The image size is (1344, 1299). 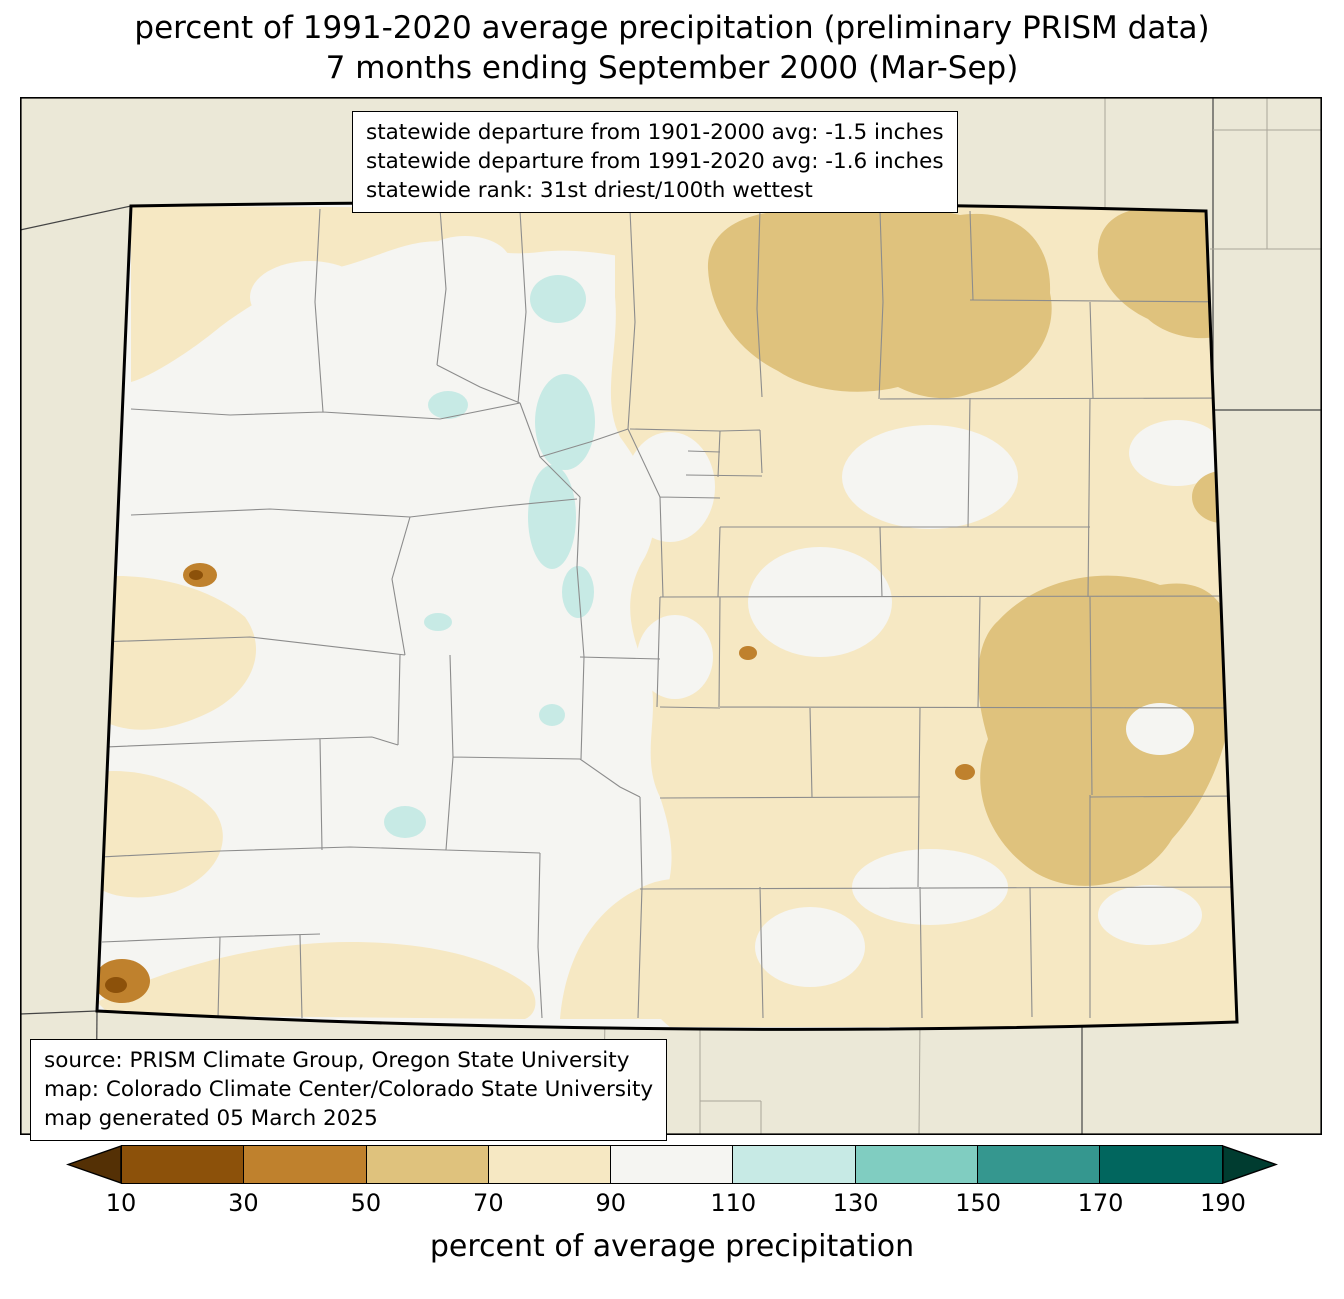 What do you see at coordinates (121, 1203) in the screenshot?
I see `colorbar-tick-label: 10` at bounding box center [121, 1203].